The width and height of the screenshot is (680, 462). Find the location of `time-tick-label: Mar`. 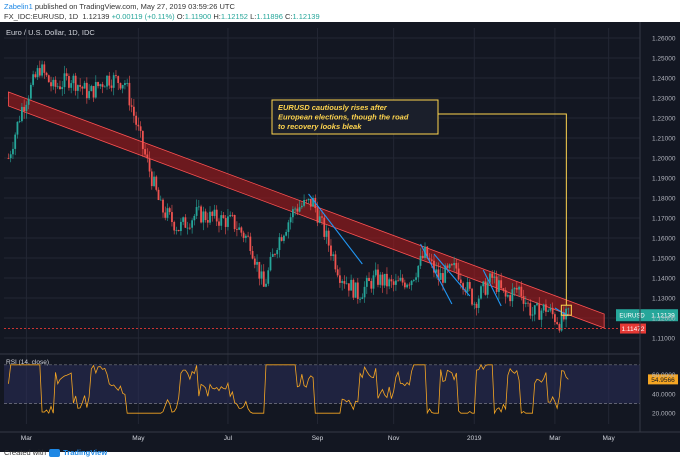

time-tick-label: Mar is located at coordinates (555, 438).